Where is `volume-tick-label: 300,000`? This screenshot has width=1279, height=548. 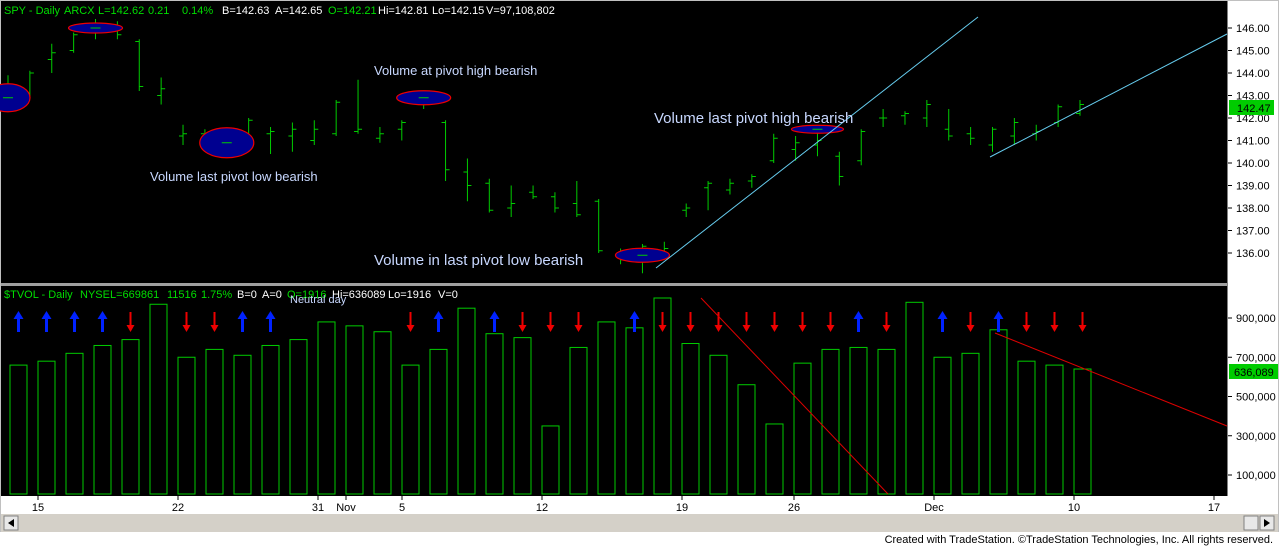 volume-tick-label: 300,000 is located at coordinates (1256, 437).